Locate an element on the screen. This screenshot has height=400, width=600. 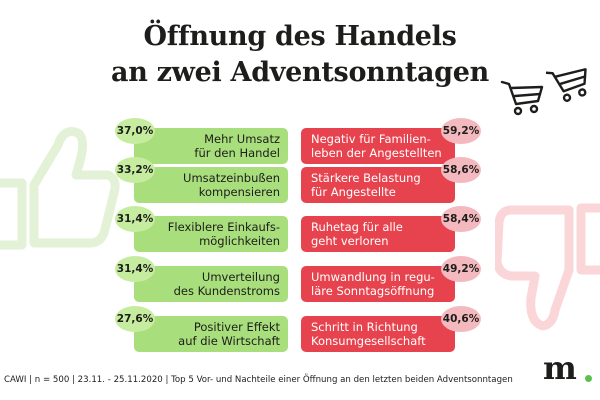
con-value-badge: 58,6% is located at coordinates (461, 170).